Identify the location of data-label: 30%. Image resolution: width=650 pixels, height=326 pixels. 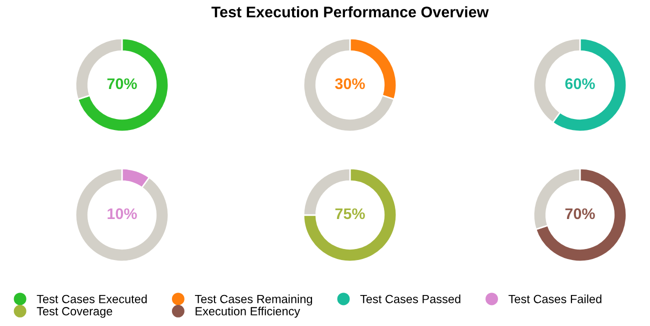
(350, 84).